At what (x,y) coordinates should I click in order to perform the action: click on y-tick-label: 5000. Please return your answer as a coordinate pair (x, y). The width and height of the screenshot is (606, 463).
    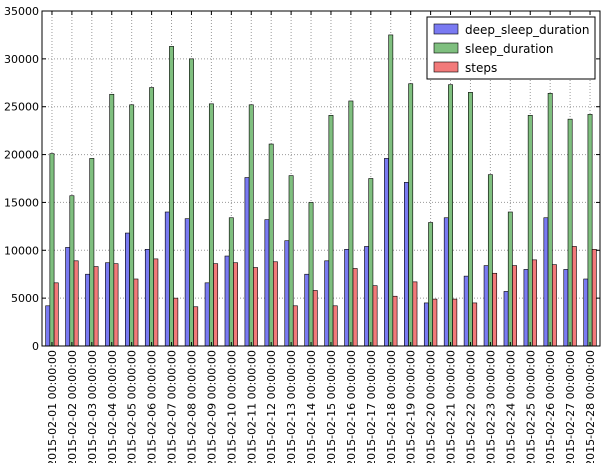
    Looking at the image, I should click on (25, 298).